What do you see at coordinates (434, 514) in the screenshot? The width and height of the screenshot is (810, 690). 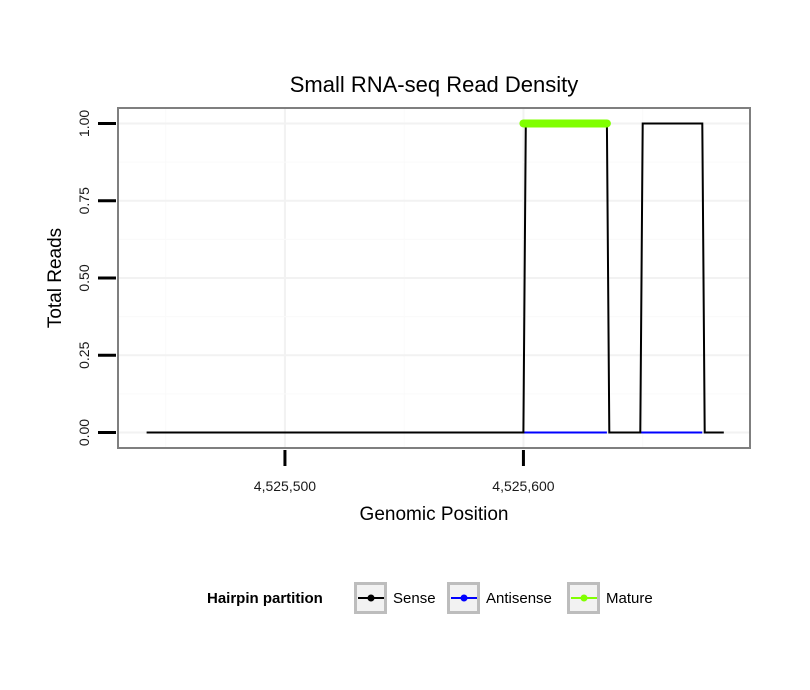 I see `x-axis-title: Genomic Position` at bounding box center [434, 514].